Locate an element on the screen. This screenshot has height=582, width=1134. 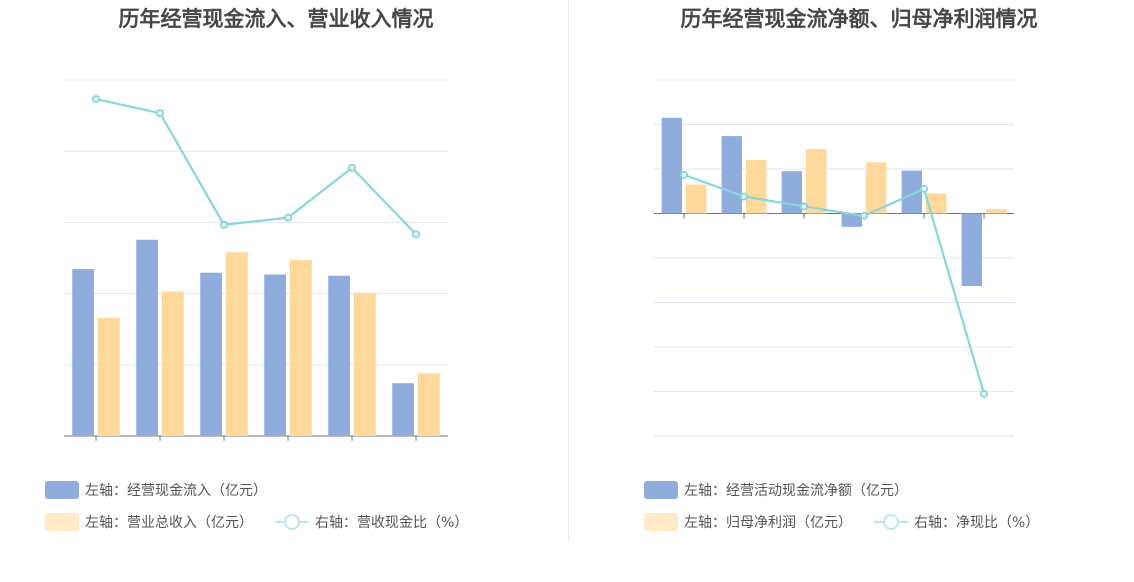
legend-label: 左轴：经营活动现金流净额（亿元） is located at coordinates (796, 491).